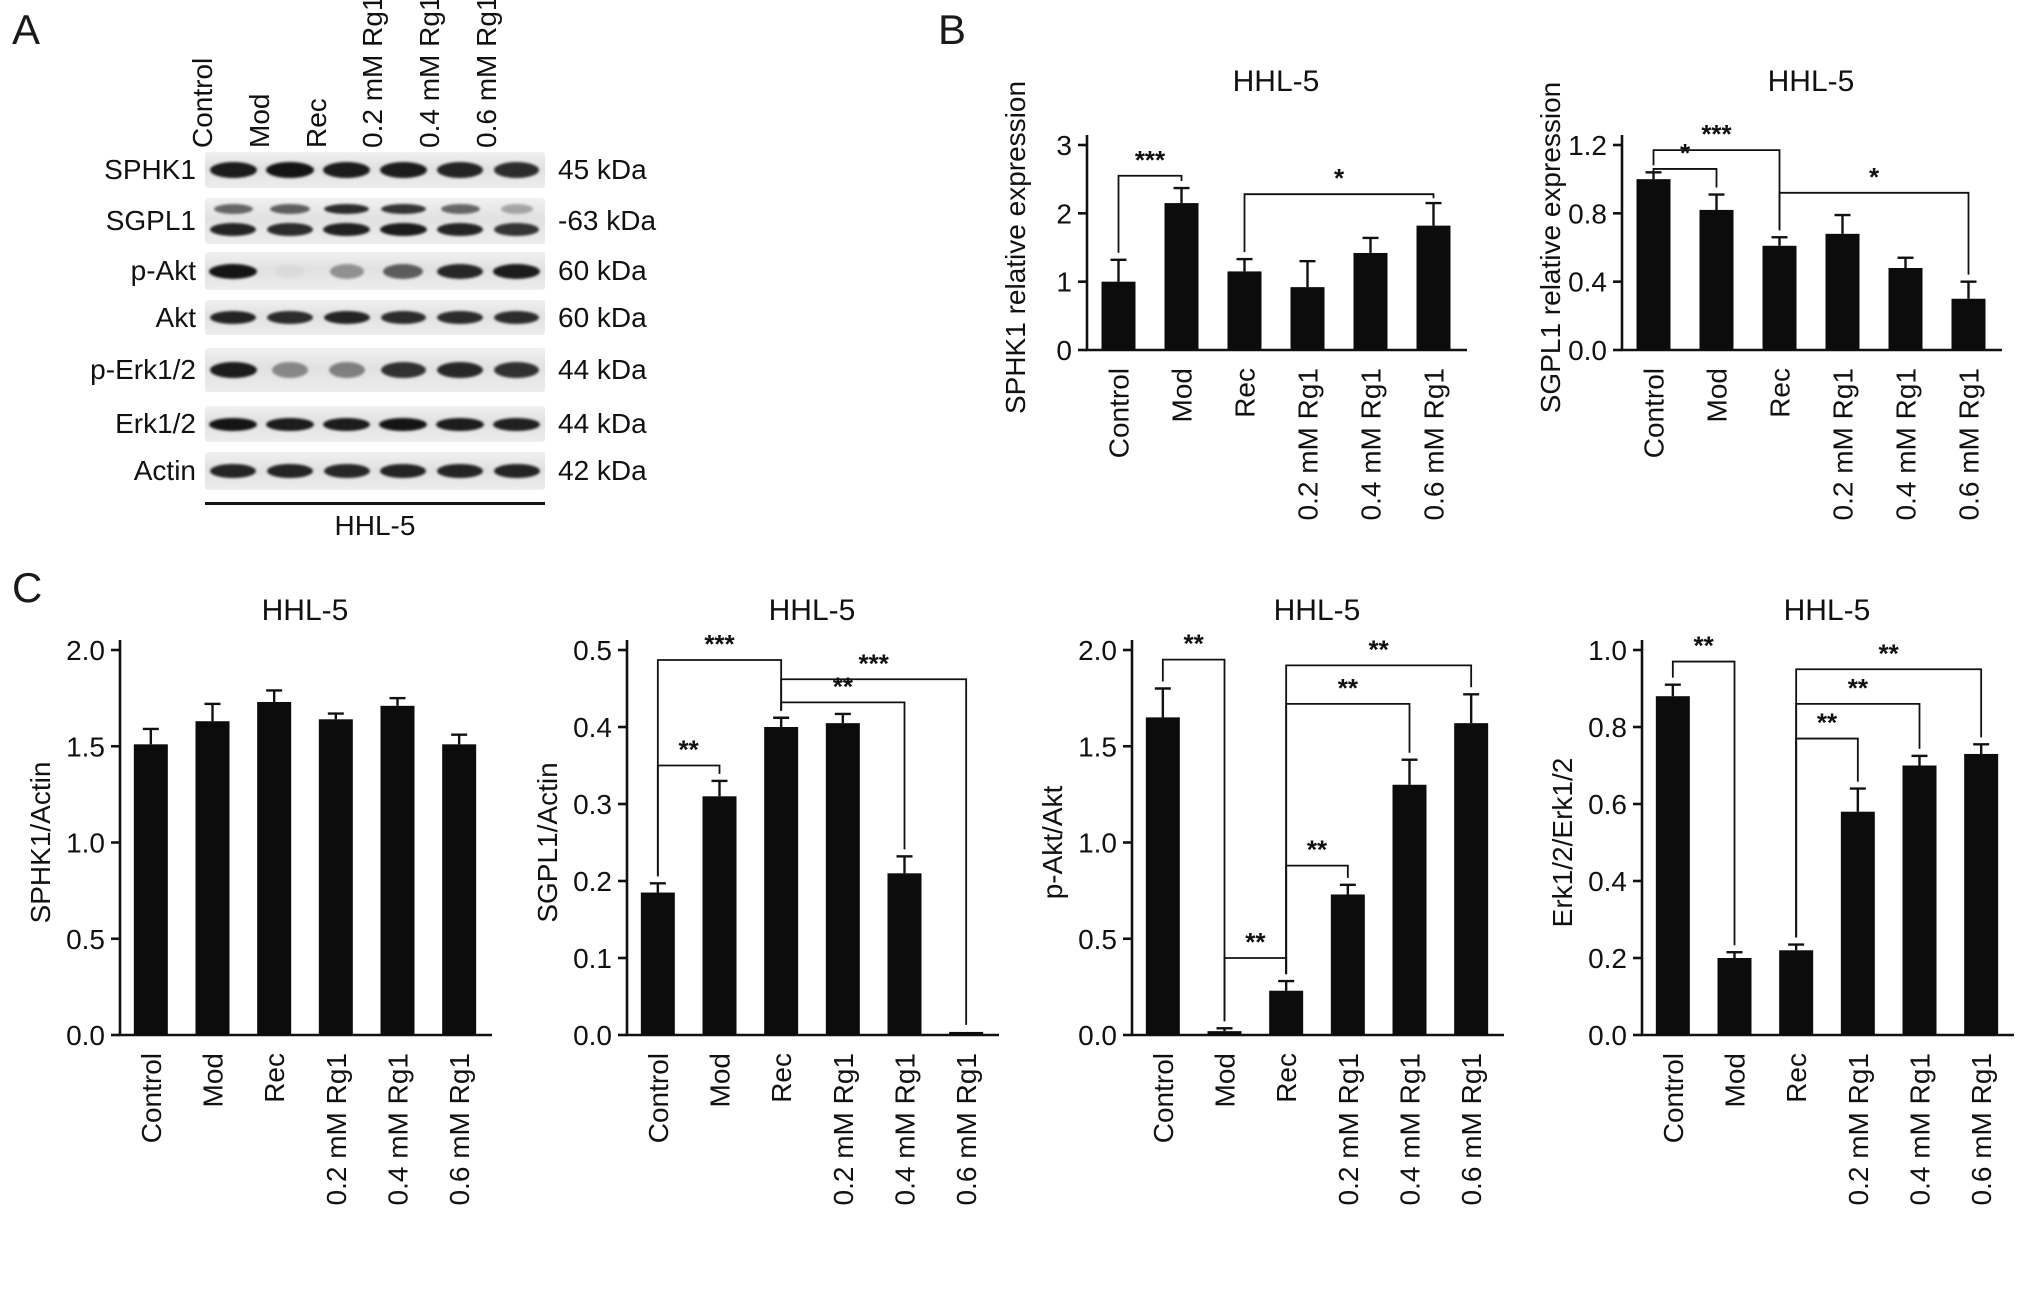  What do you see at coordinates (1064, 282) in the screenshot?
I see `y-tick-label: 1` at bounding box center [1064, 282].